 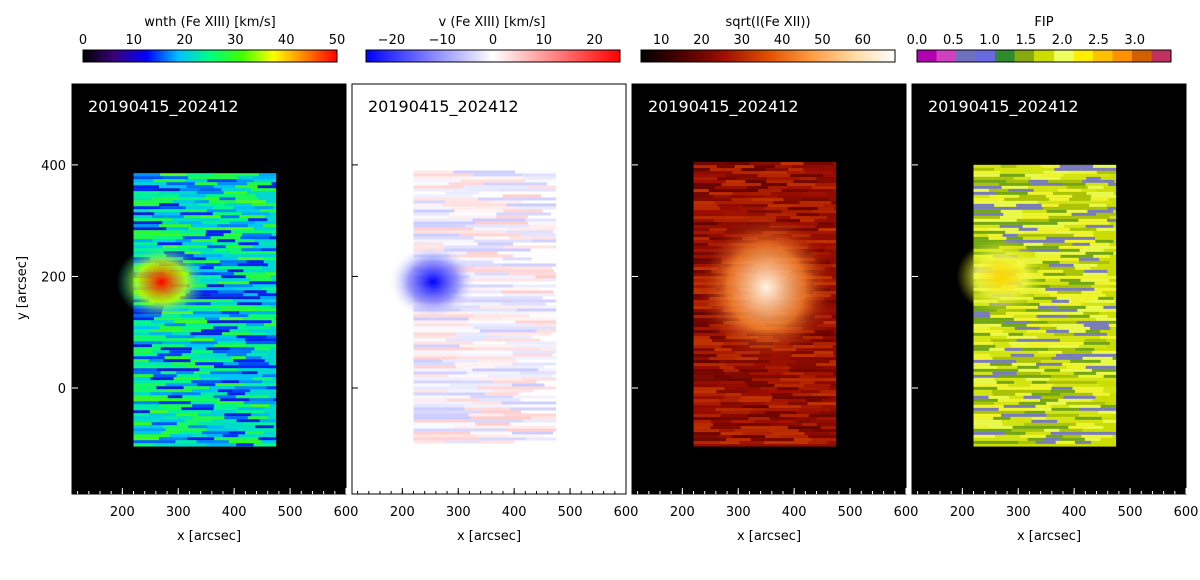 I want to click on timestamp-label: 20190415_202412, so click(x=443, y=107).